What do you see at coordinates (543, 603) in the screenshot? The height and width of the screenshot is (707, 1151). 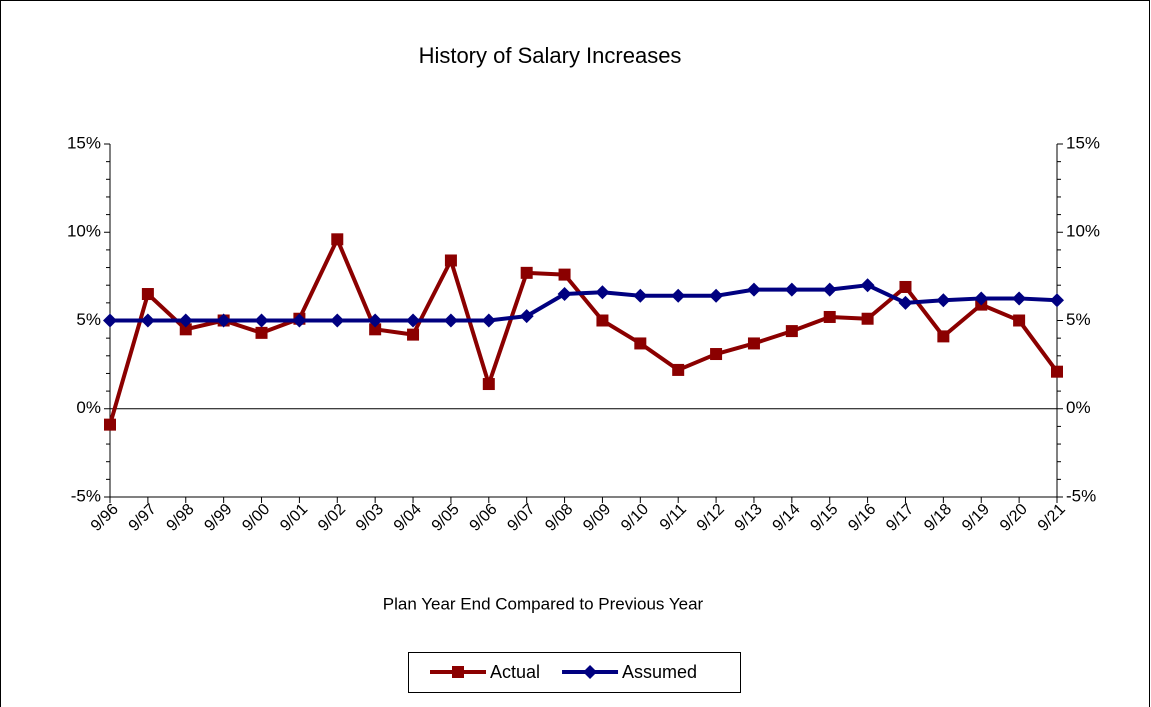 I see `x-axis-title: Plan Year End Compared to Previous Year` at bounding box center [543, 603].